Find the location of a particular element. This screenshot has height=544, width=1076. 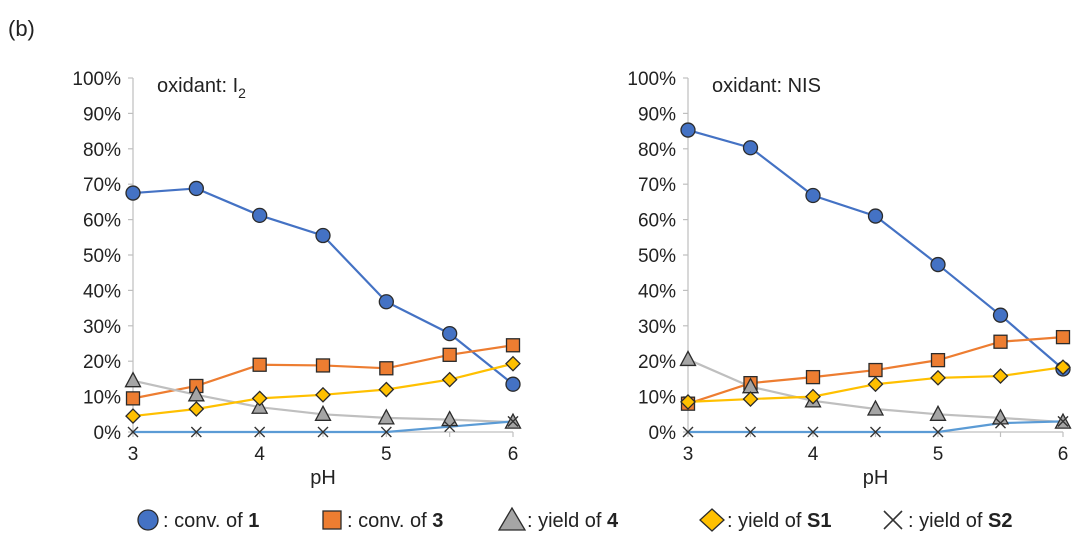

legend-label: : yield of S1 is located at coordinates (779, 521).